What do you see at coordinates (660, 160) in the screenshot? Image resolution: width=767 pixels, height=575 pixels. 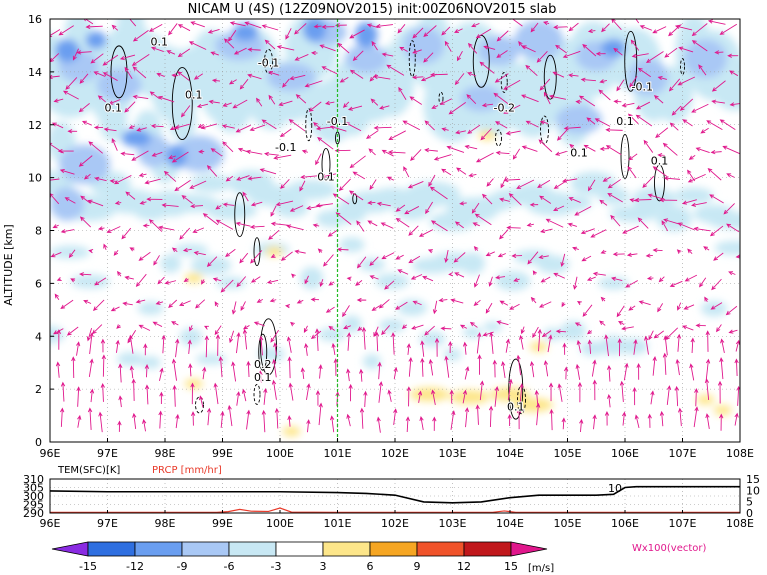 I see `contour-label: 0.1` at bounding box center [660, 160].